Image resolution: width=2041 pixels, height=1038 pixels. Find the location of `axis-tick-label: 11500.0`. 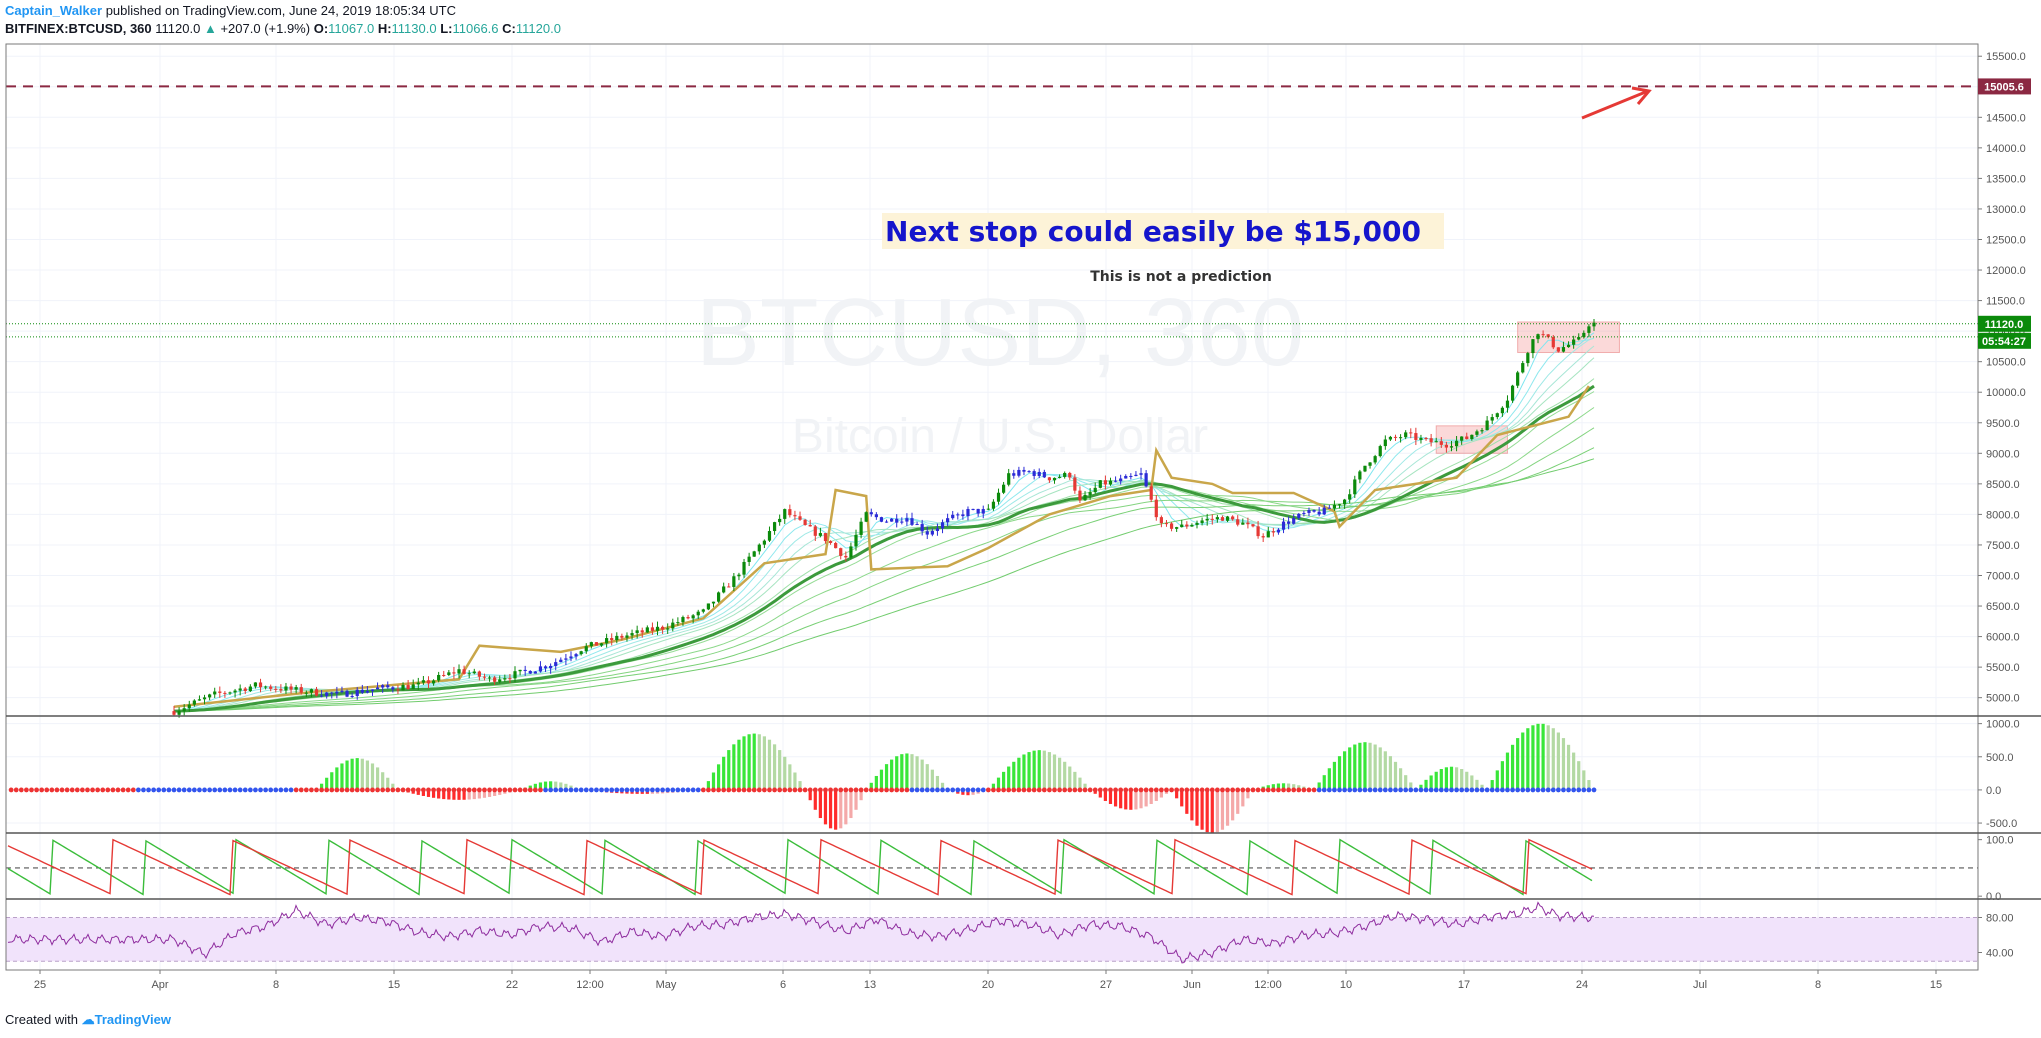

axis-tick-label: 11500.0 is located at coordinates (2005, 302).